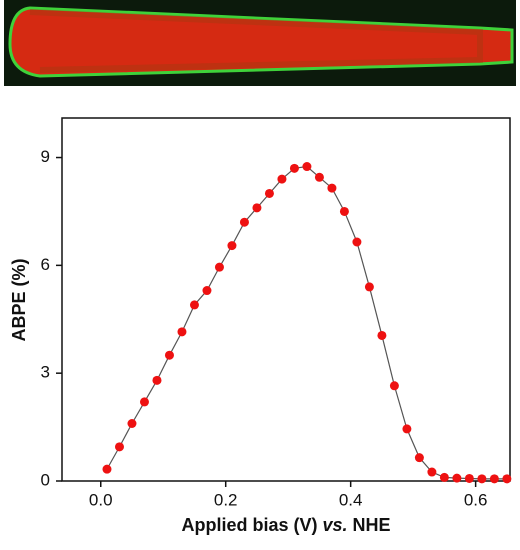  Describe the element at coordinates (249, 525) in the screenshot. I see `x-axis-label-part: Applied bias (V)` at that location.